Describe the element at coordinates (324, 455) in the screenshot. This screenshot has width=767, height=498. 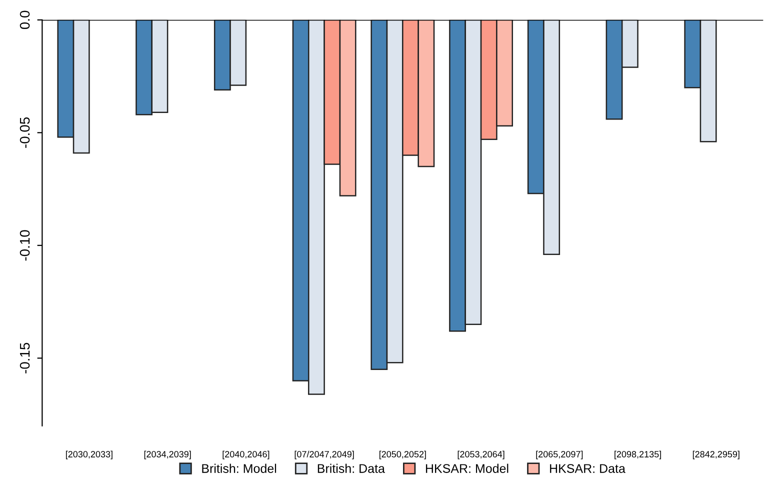
I see `x-tick-label: [07/2047,2049]` at that location.